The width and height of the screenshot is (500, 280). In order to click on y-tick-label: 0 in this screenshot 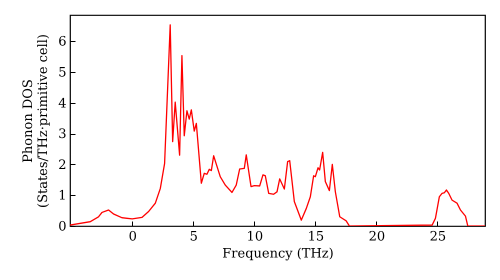, I will do `click(62, 227)`.